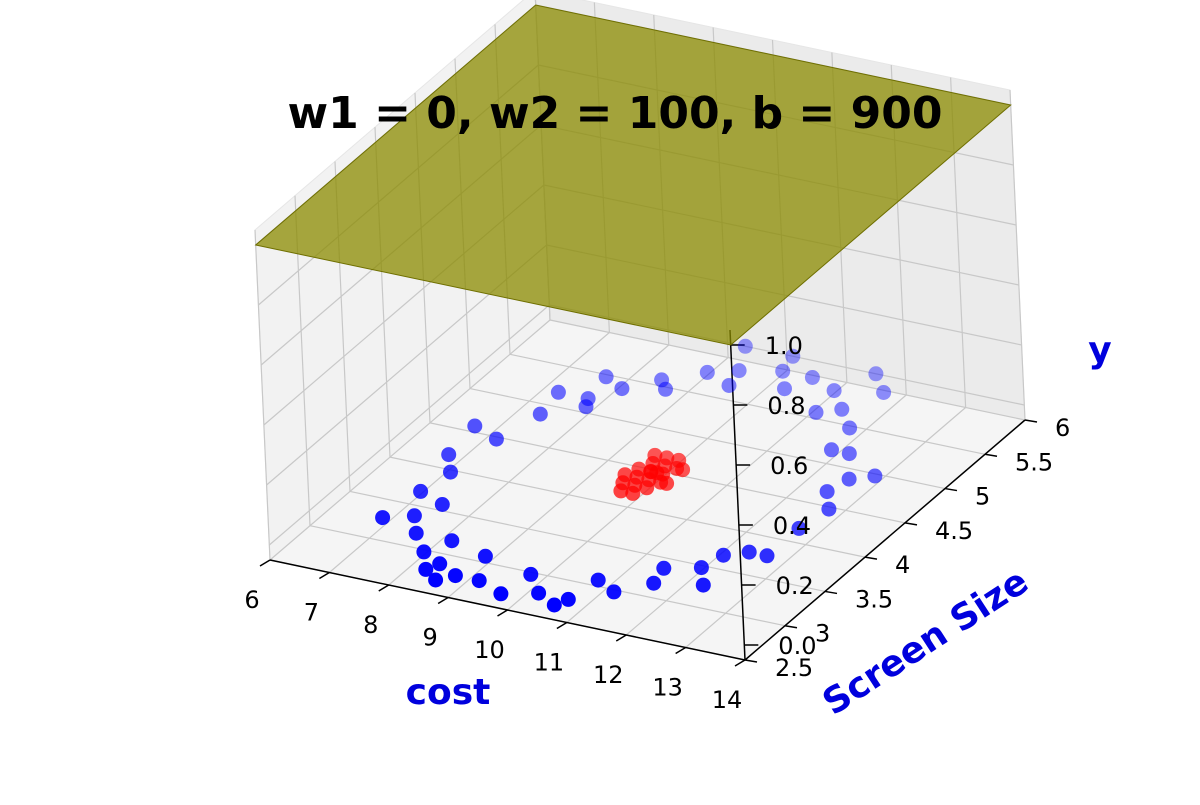 This screenshot has width=1200, height=805. I want to click on y-axis-line, so click(885, 540).